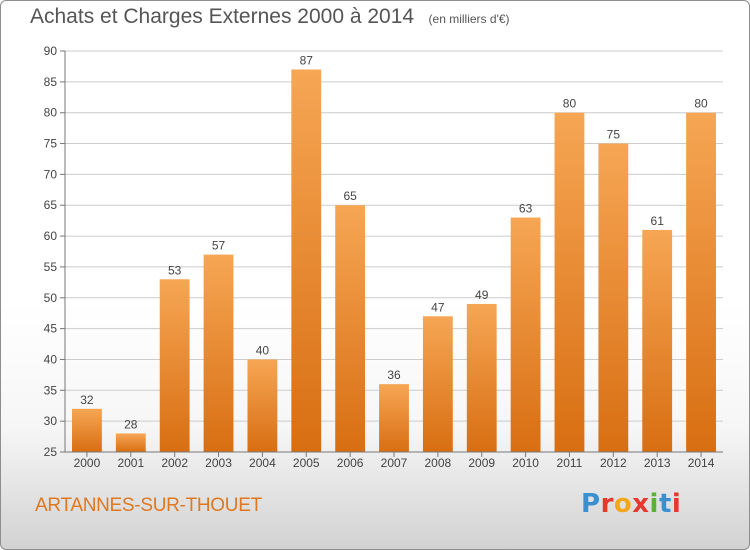  I want to click on x-tick-label-2013: 2013, so click(657, 463).